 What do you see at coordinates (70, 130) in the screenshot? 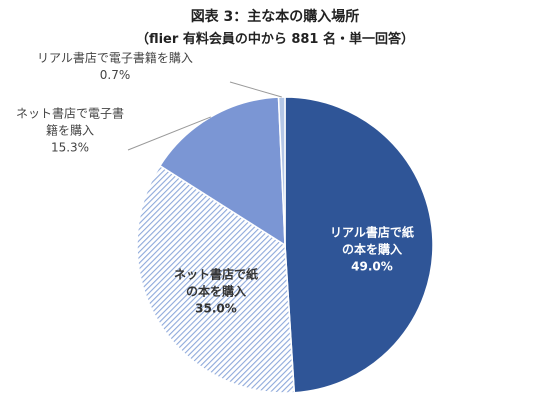
I see `slice-category-label: 籍を購入` at bounding box center [70, 130].